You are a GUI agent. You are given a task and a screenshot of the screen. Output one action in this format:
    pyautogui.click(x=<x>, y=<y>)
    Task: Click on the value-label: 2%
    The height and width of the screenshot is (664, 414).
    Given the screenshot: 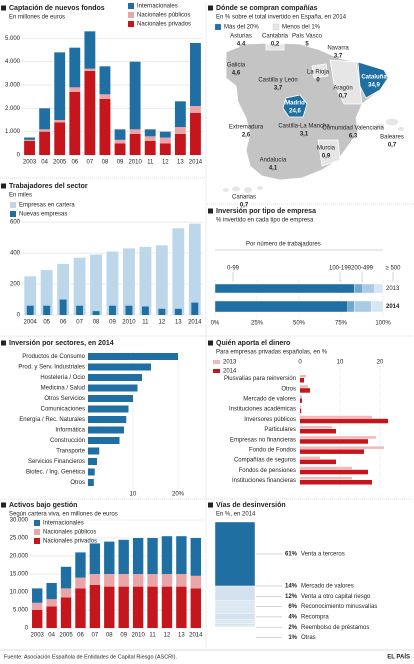 What is the action you would take?
    pyautogui.click(x=292, y=628)
    